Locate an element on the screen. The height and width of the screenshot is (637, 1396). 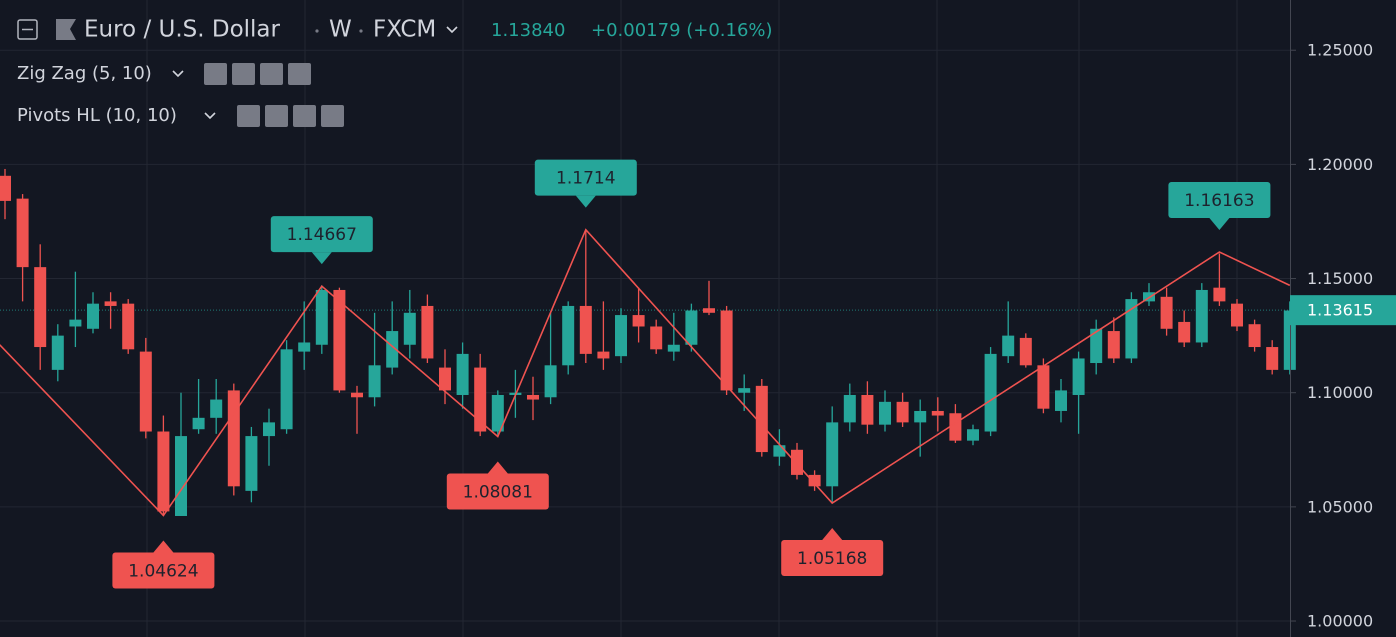
y-tick-label: 1.25000 is located at coordinates (1340, 50).